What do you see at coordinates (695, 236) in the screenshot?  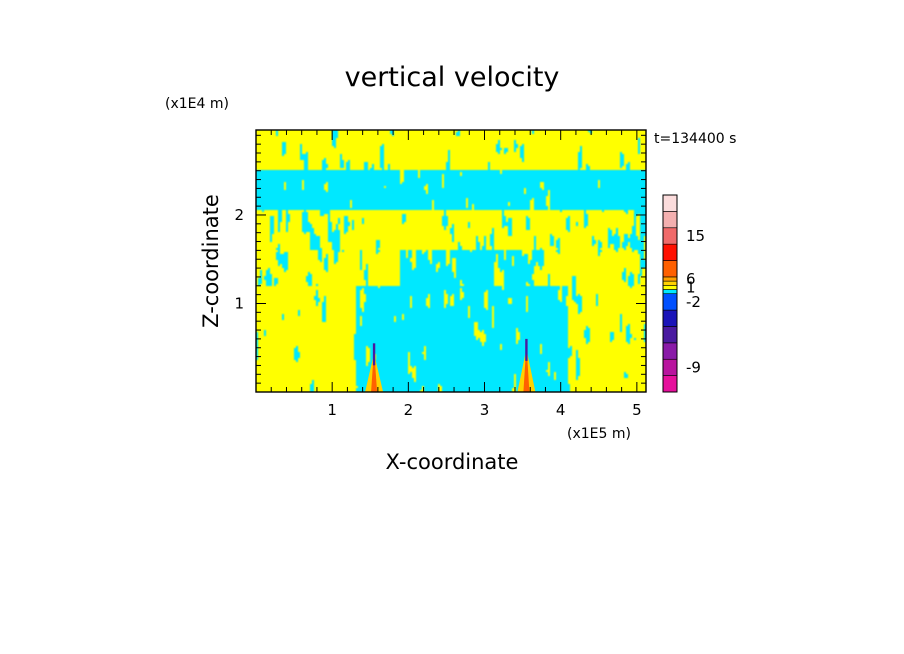 I see `colorbar-label: 15` at bounding box center [695, 236].